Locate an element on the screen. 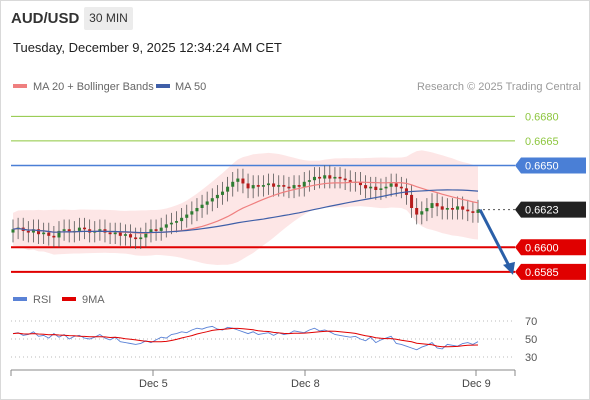 The height and width of the screenshot is (400, 590). rsi-line is located at coordinates (245, 338).